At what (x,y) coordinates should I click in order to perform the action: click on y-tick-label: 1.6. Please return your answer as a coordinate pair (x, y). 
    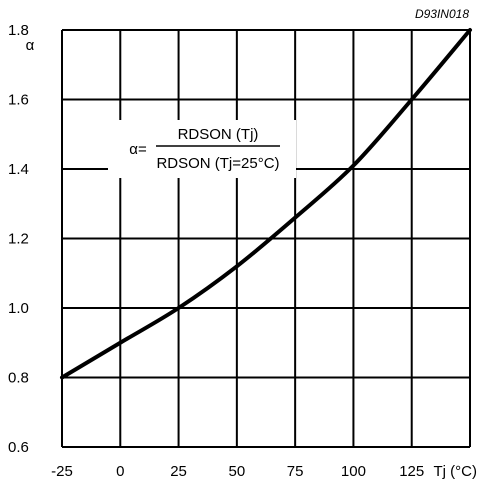
    Looking at the image, I should click on (18, 100).